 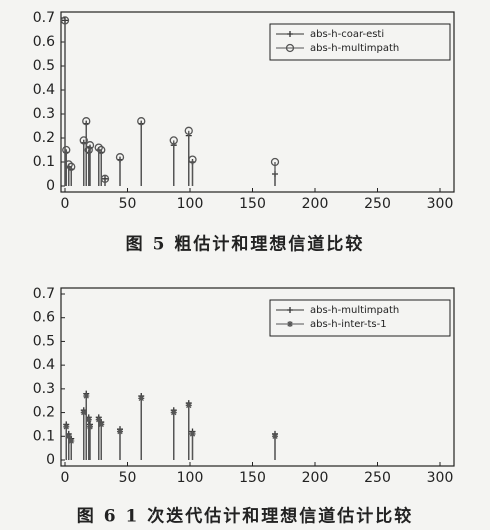 I want to click on caption: 图 6 1 次迭代估计和理想信道估计比较, so click(x=245, y=516).